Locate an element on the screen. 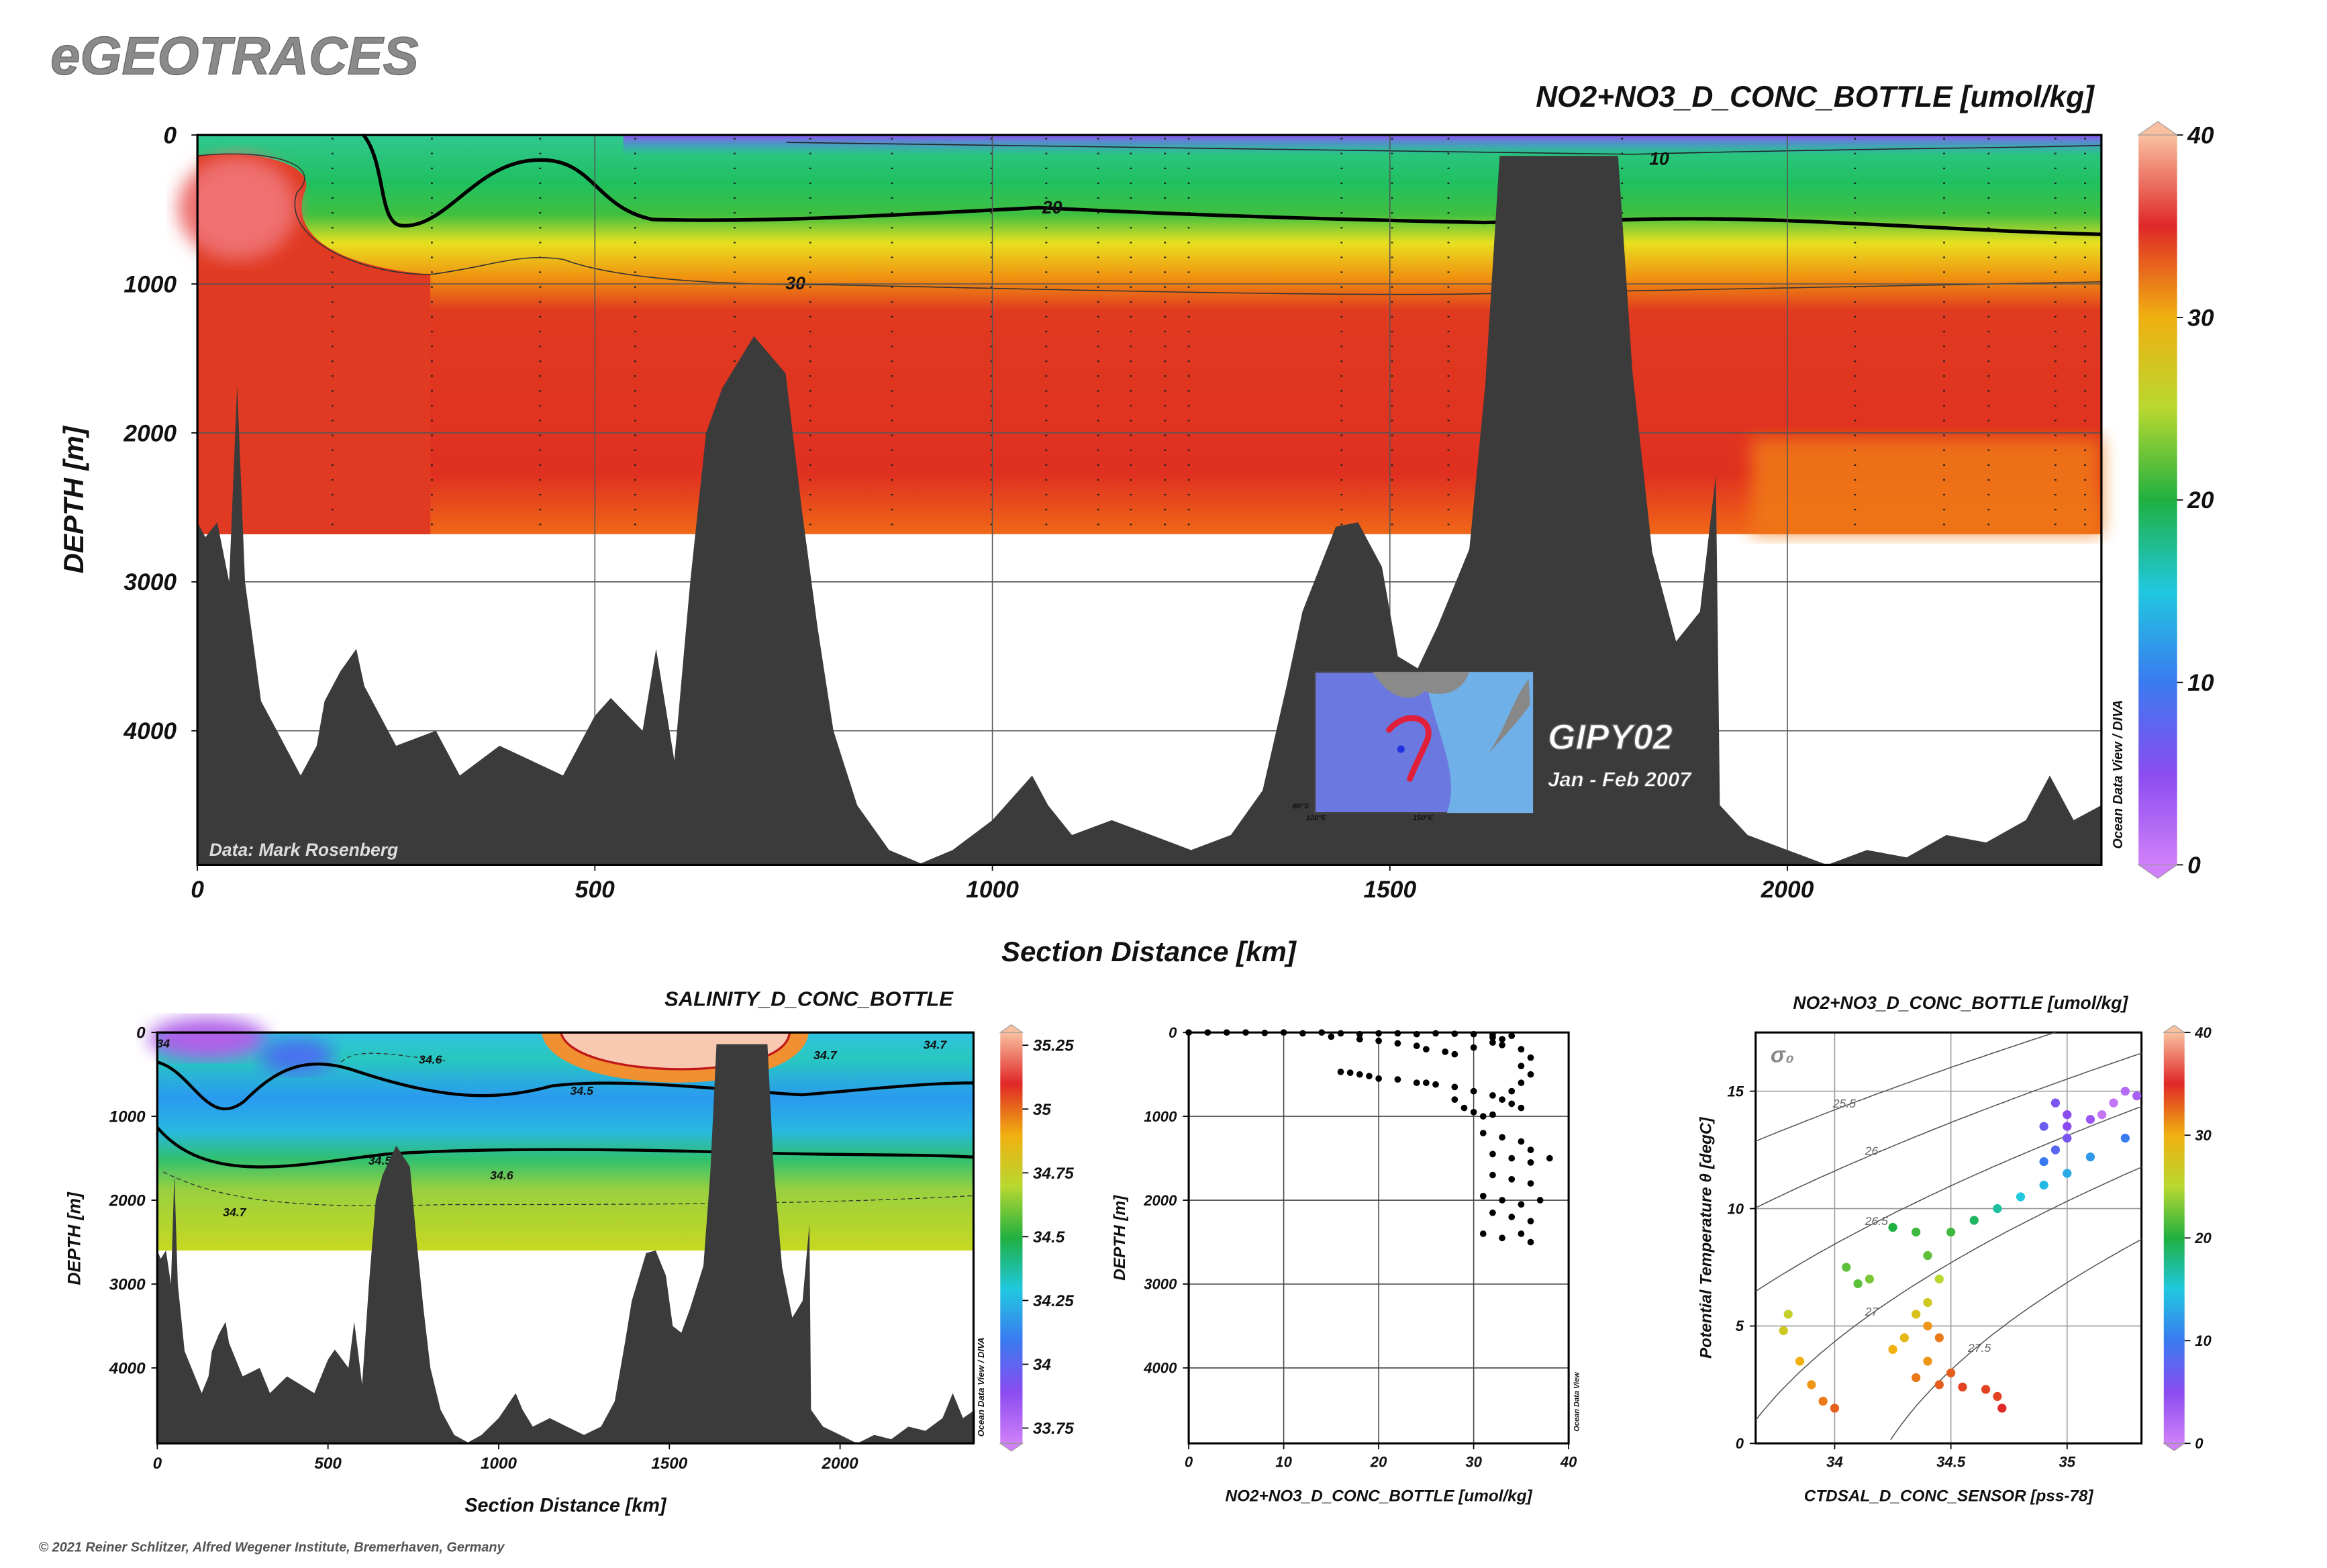 This screenshot has height=1568, width=2327. x-tick-label: 1000 is located at coordinates (499, 1464).